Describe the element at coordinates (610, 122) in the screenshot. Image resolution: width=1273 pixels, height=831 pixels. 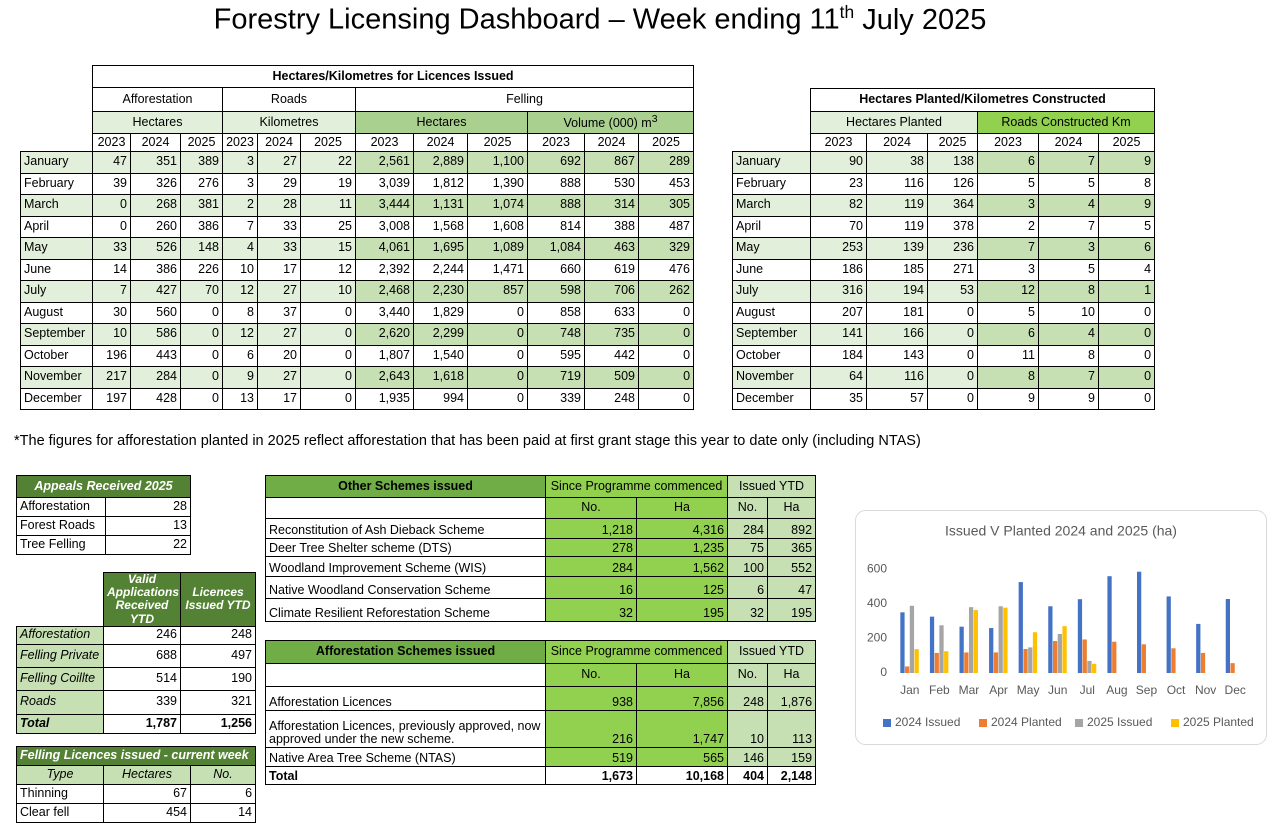
I see `subgroup-header: Volume (000) m3` at that location.